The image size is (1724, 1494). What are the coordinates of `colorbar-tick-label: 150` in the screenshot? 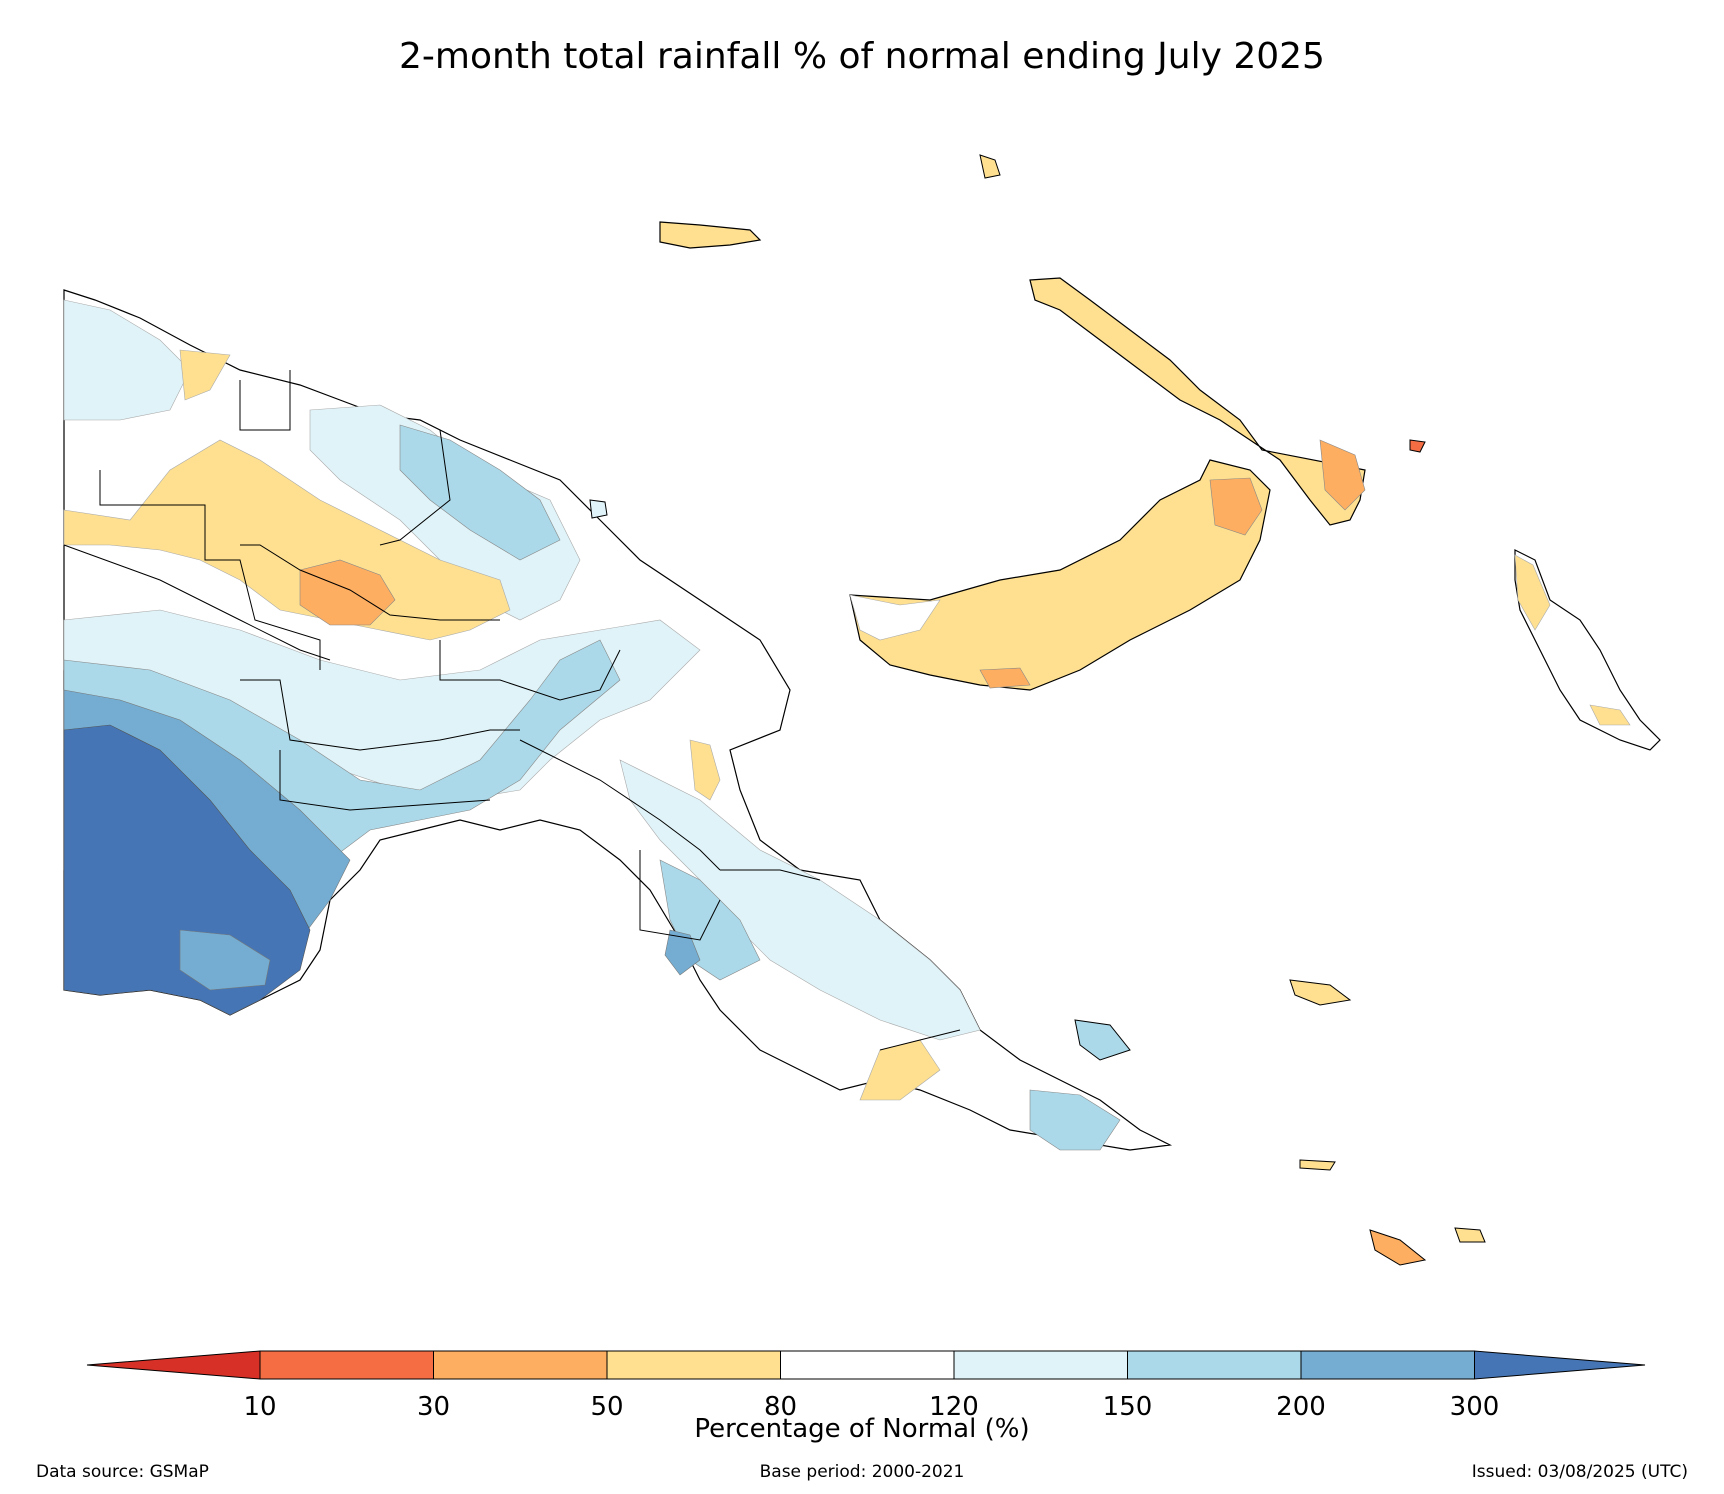 It's located at (1127, 1407).